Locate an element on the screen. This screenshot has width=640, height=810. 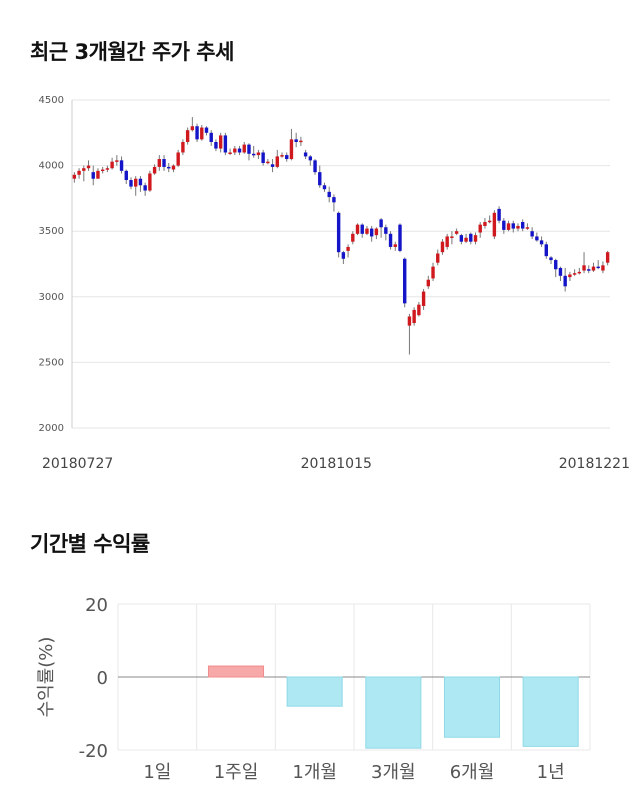
returns-x-tick-label: 1개월 is located at coordinates (314, 772).